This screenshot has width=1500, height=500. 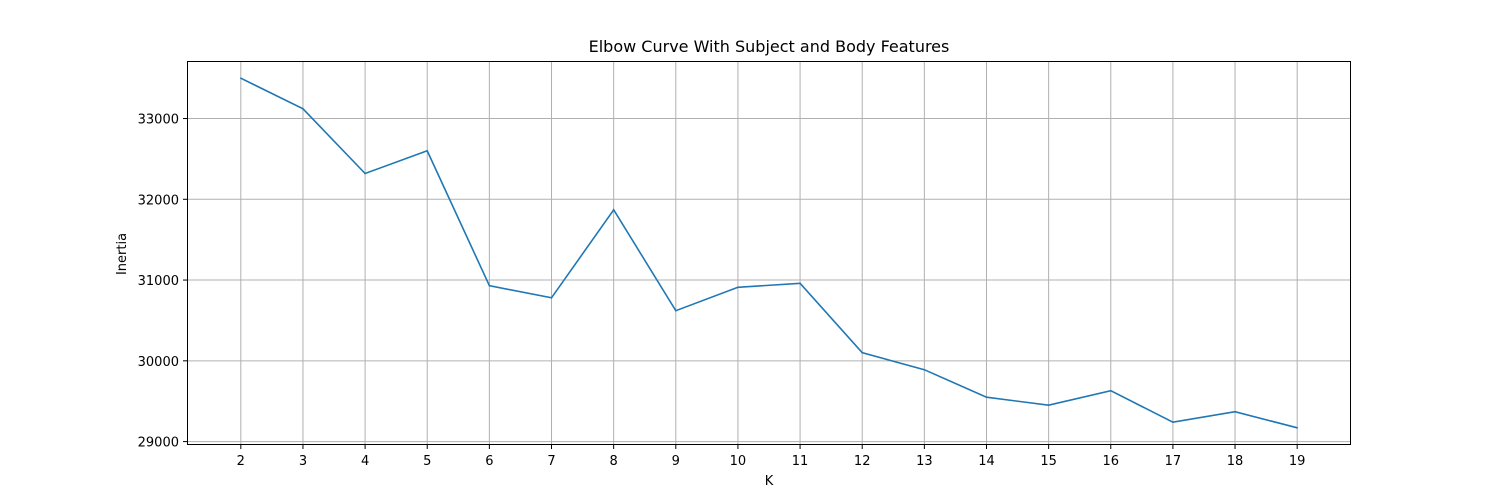 I want to click on y-tick-label: 32000, so click(x=158, y=200).